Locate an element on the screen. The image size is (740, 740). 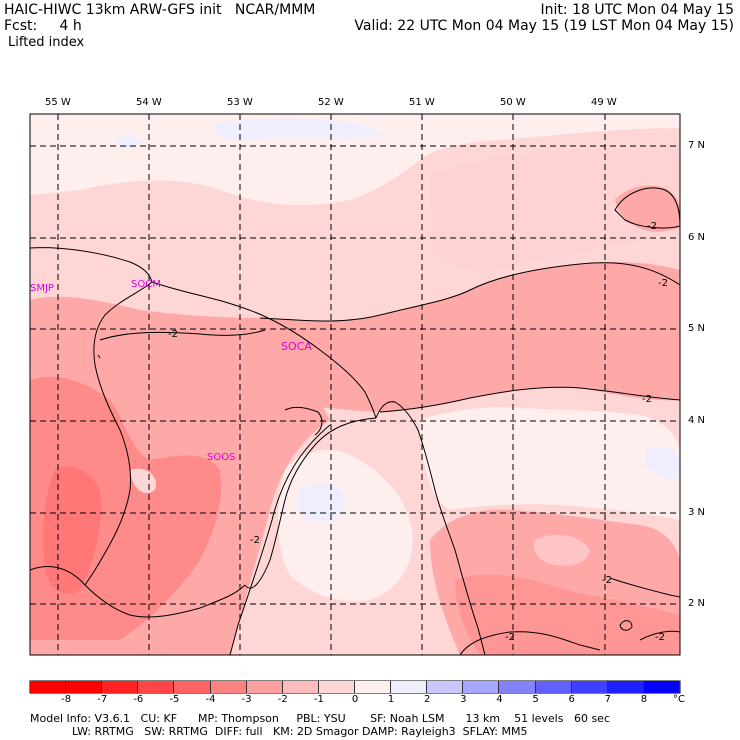
fill-pale-east is located at coordinates (550, 463).